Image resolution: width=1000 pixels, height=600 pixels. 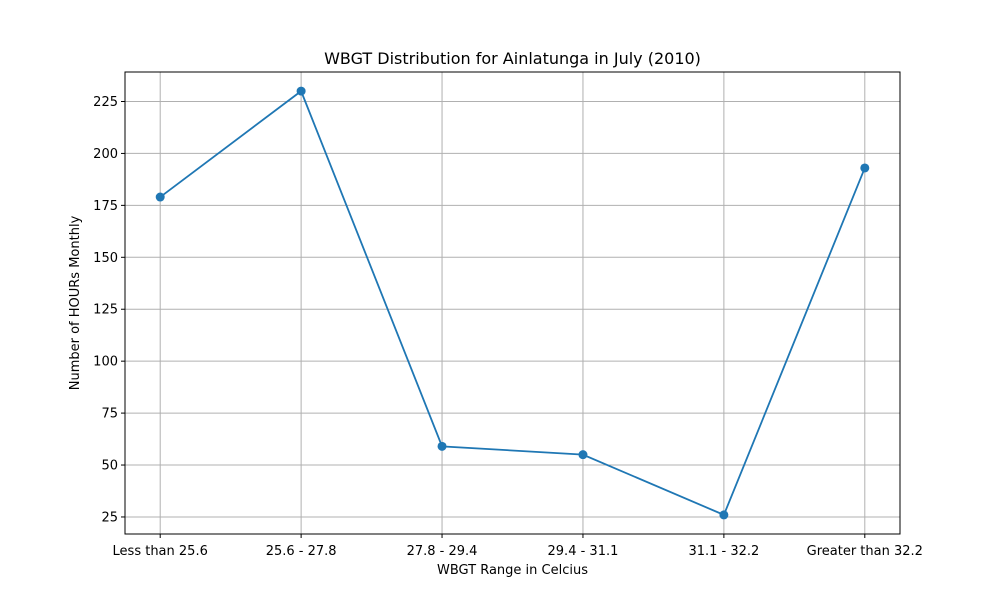 What do you see at coordinates (105, 362) in the screenshot?
I see `y-tick-label: 100` at bounding box center [105, 362].